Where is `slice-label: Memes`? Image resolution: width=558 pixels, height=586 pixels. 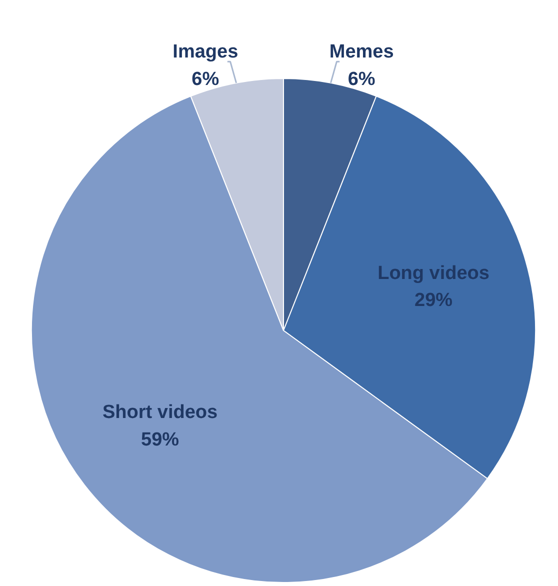
slice-label: Memes is located at coordinates (361, 51).